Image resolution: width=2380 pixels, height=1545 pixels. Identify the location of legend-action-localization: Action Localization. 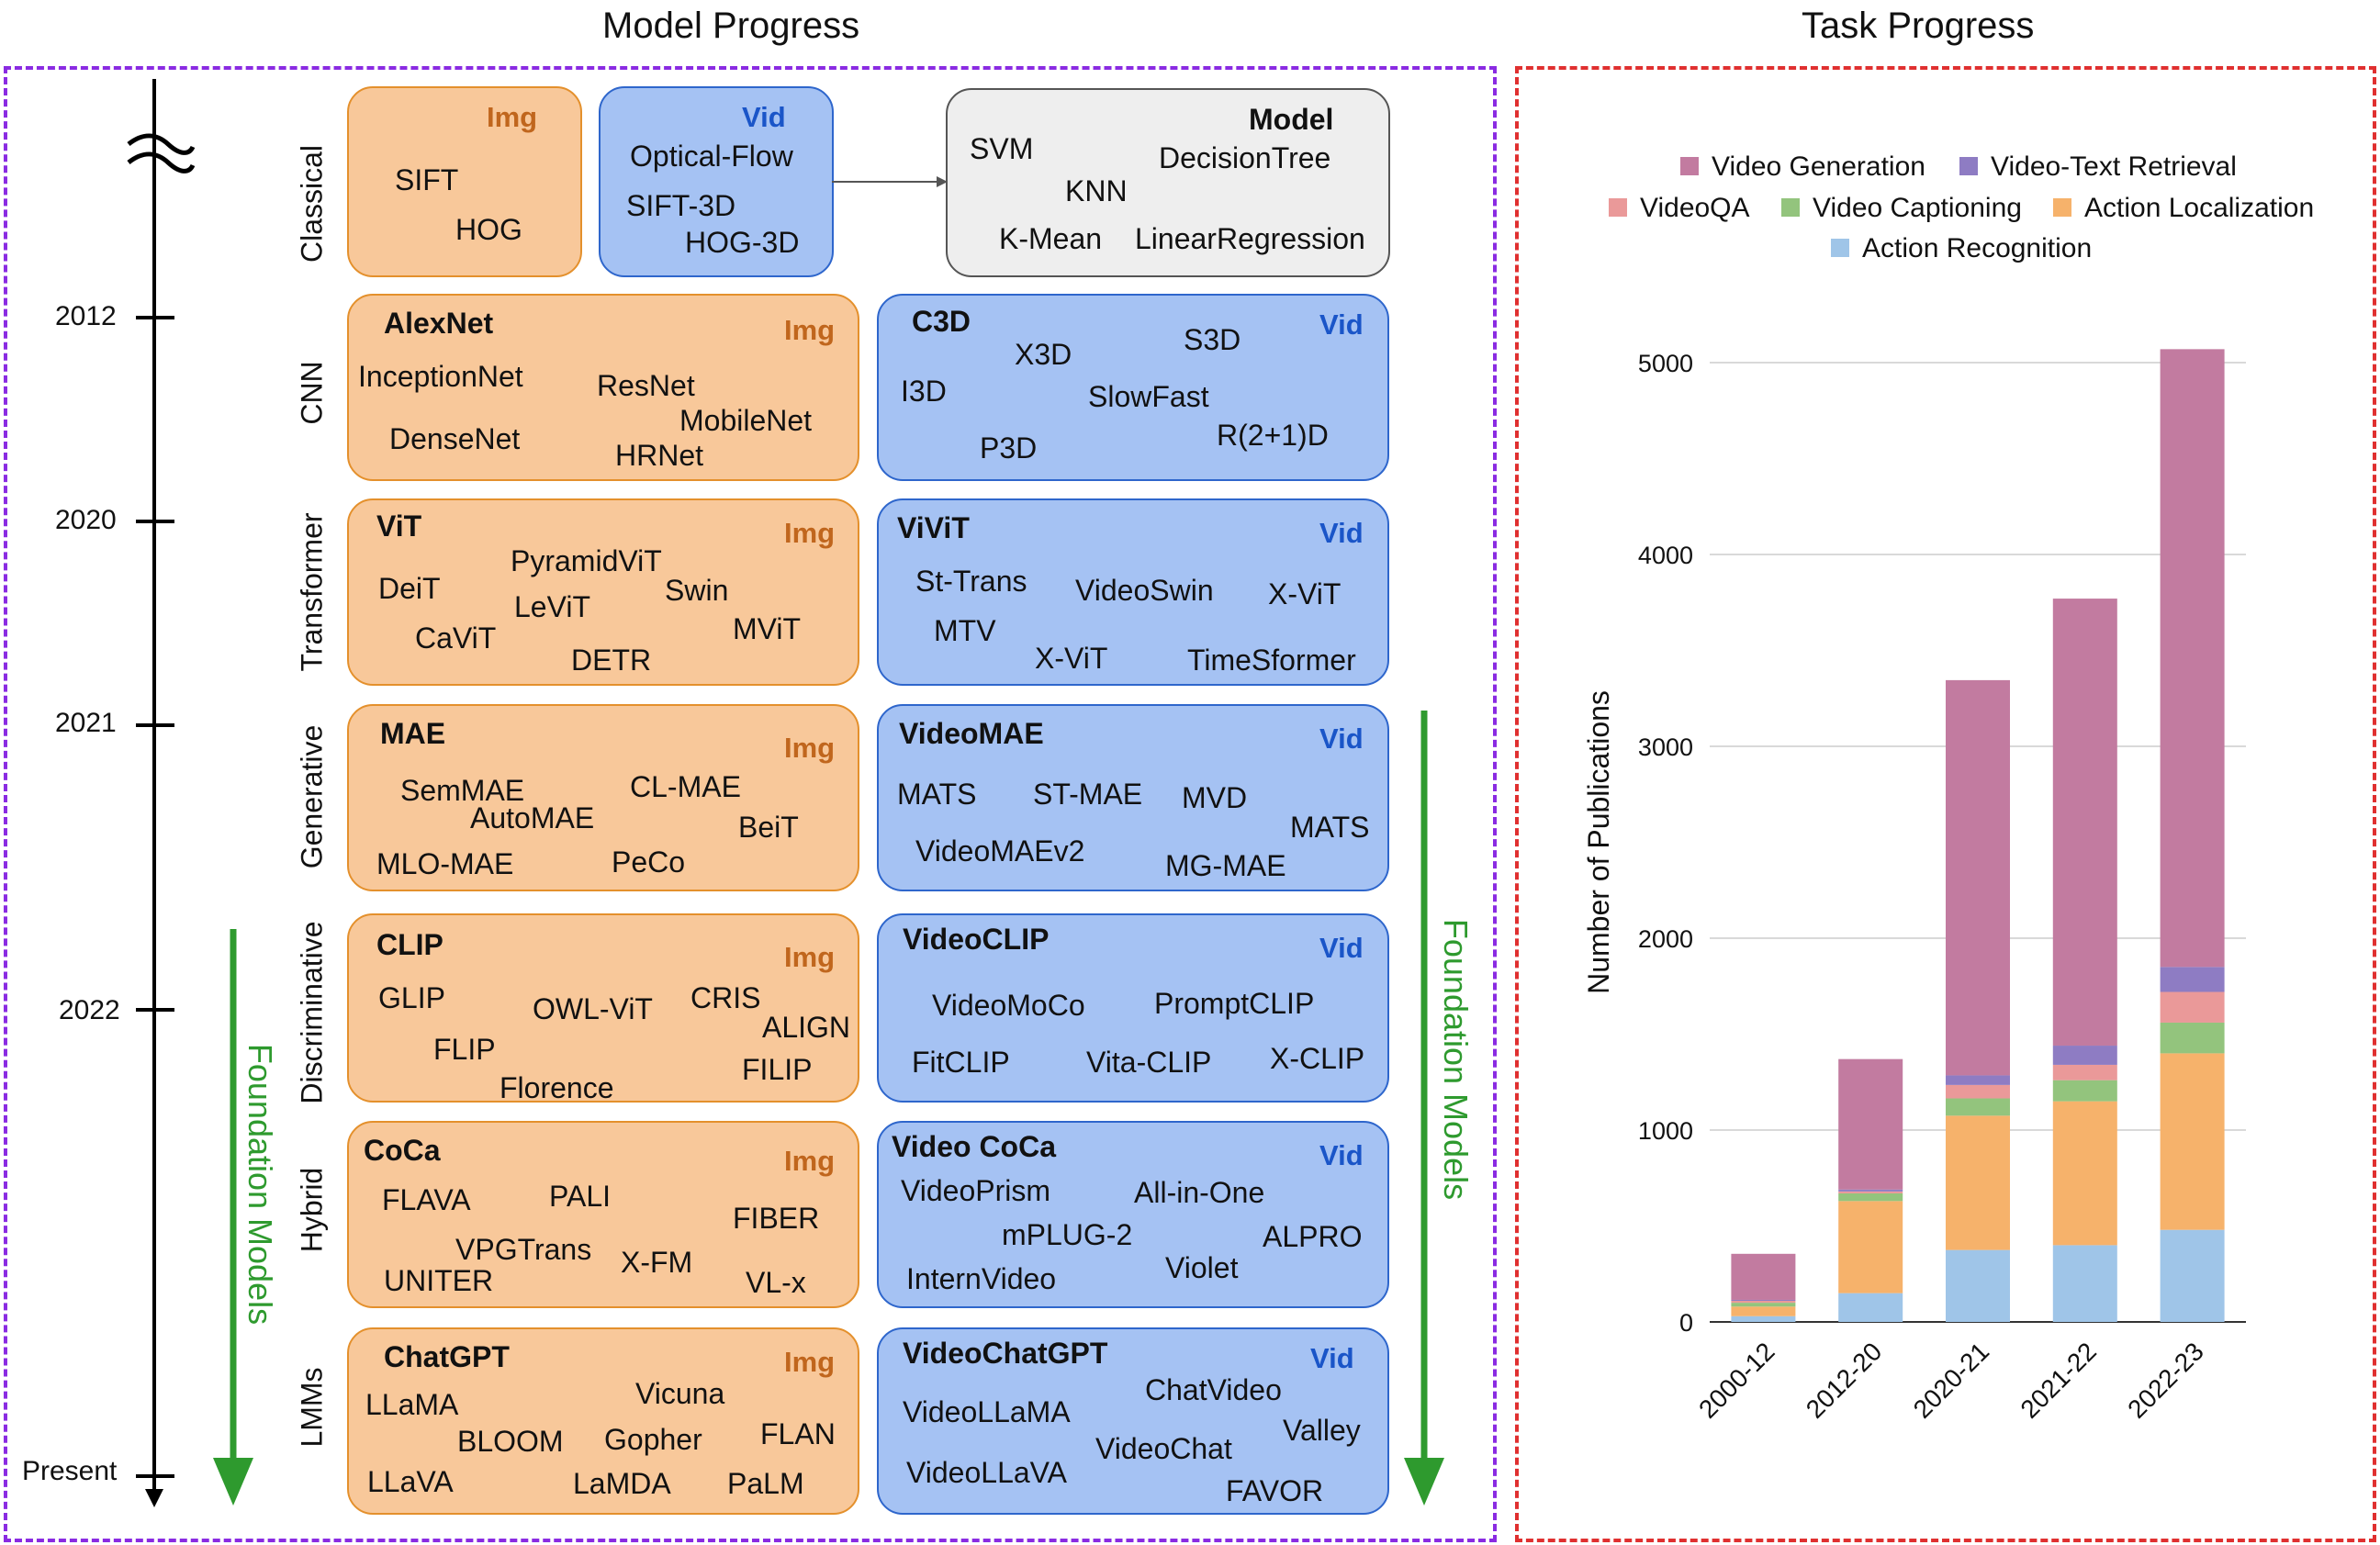
(2199, 208).